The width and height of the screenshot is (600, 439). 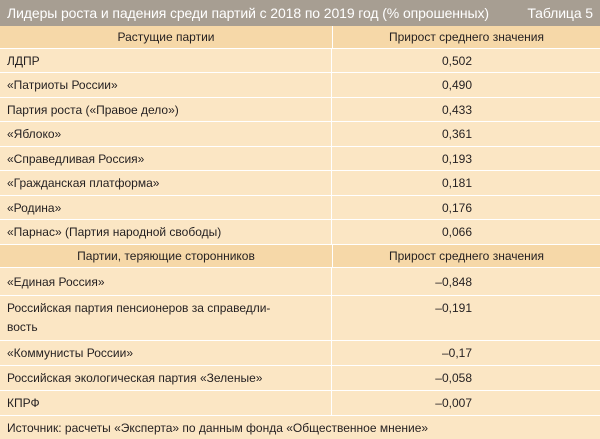 I want to click on losing-header-value: Прирост среднего значения, so click(x=466, y=256).